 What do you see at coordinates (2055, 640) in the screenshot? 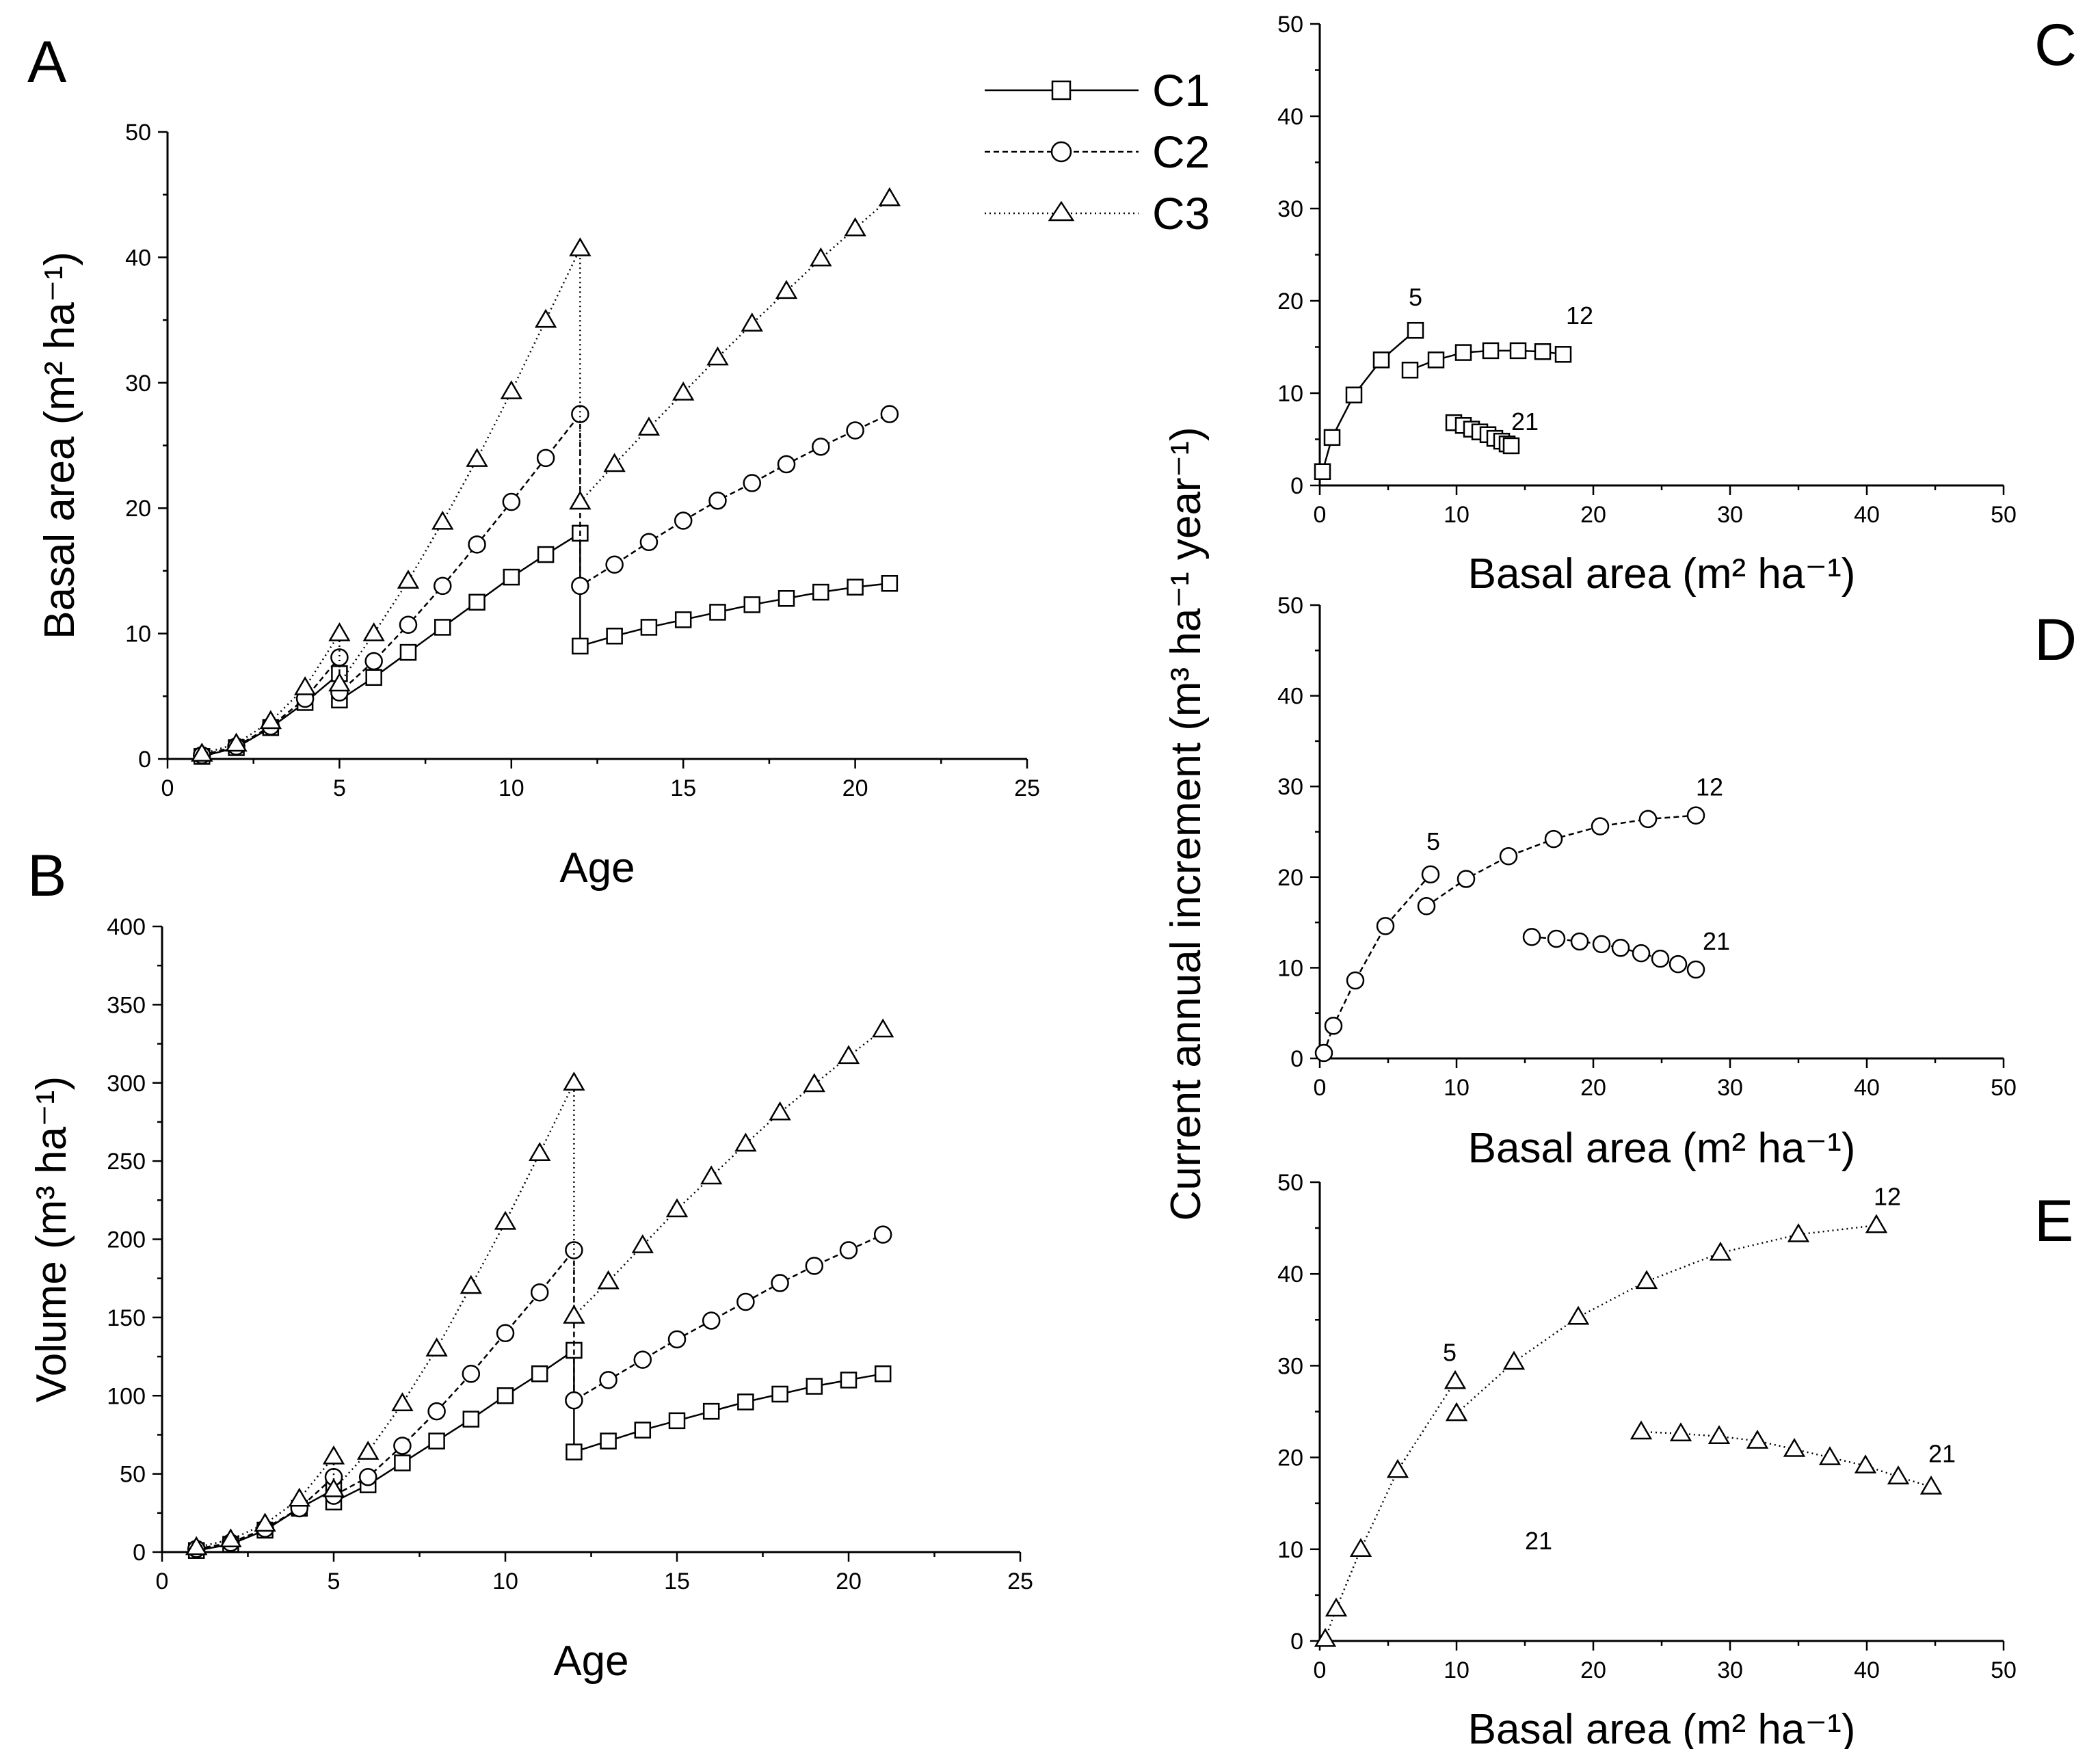
I see `panel-label-d: D` at bounding box center [2055, 640].